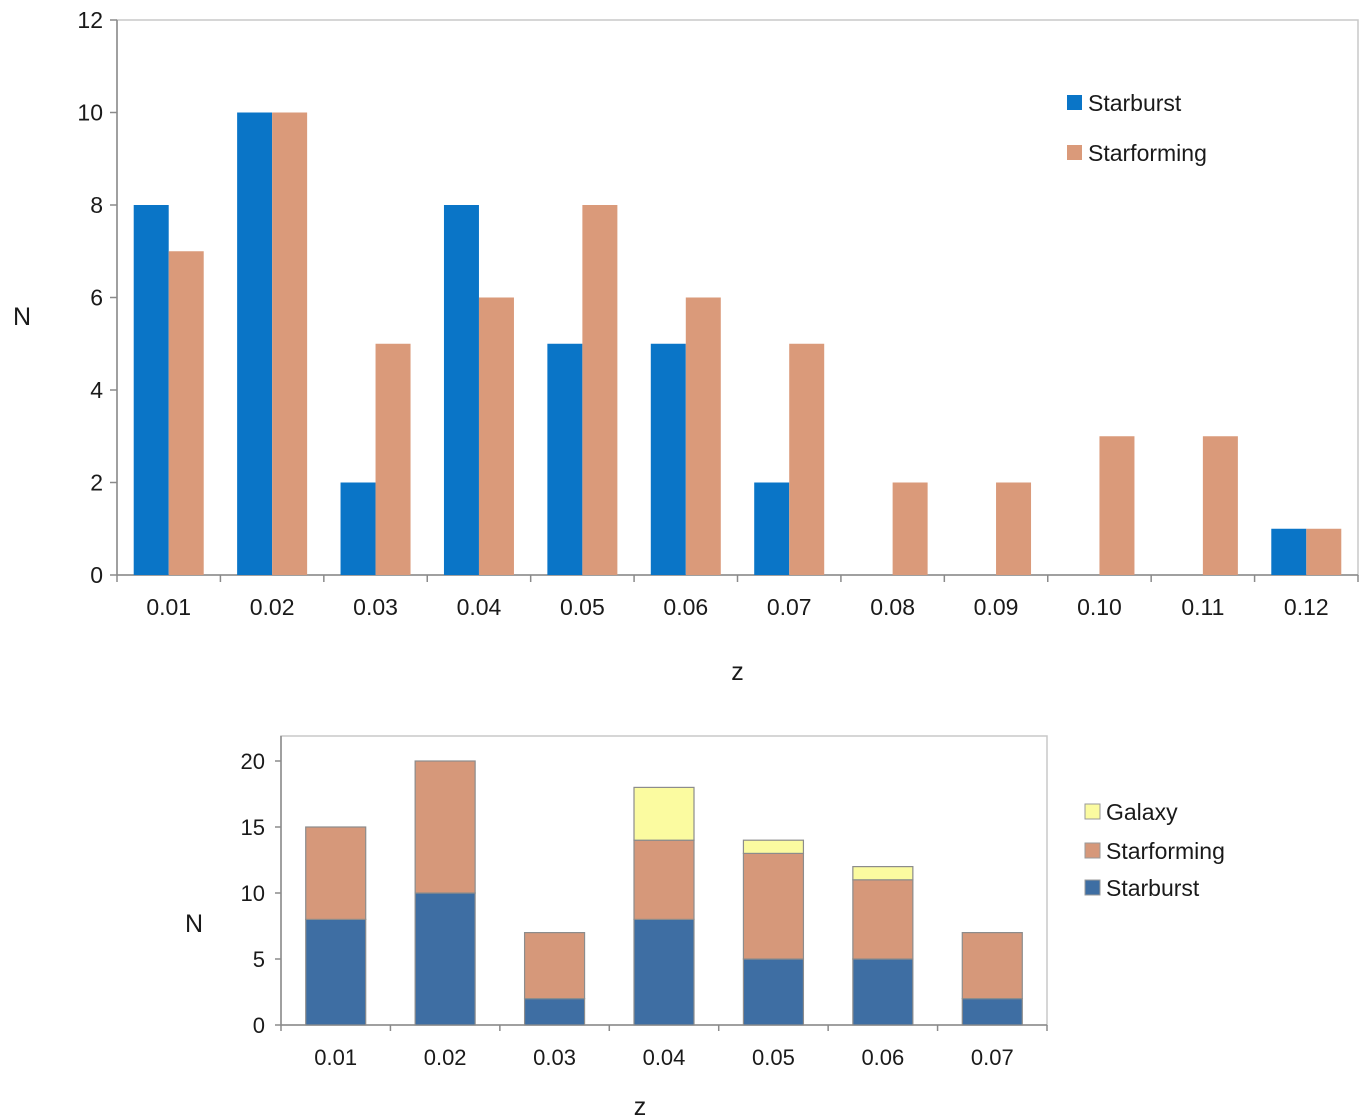 Image resolution: width=1367 pixels, height=1120 pixels. What do you see at coordinates (892, 607) in the screenshot?
I see `x-tick-label: 0.08` at bounding box center [892, 607].